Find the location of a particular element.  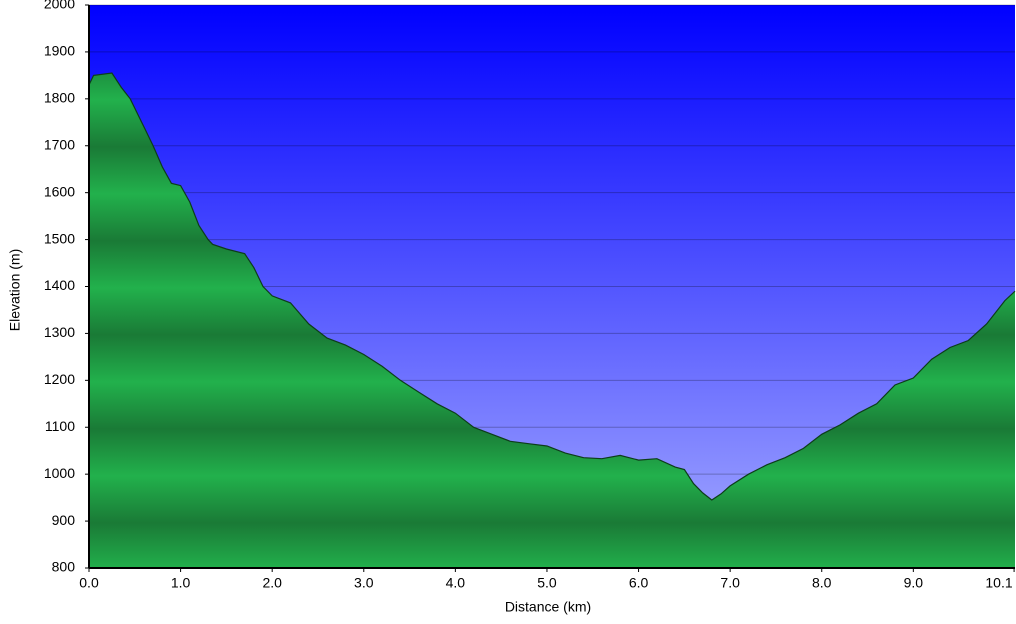

x-tick-label: 10.1 is located at coordinates (998, 583).